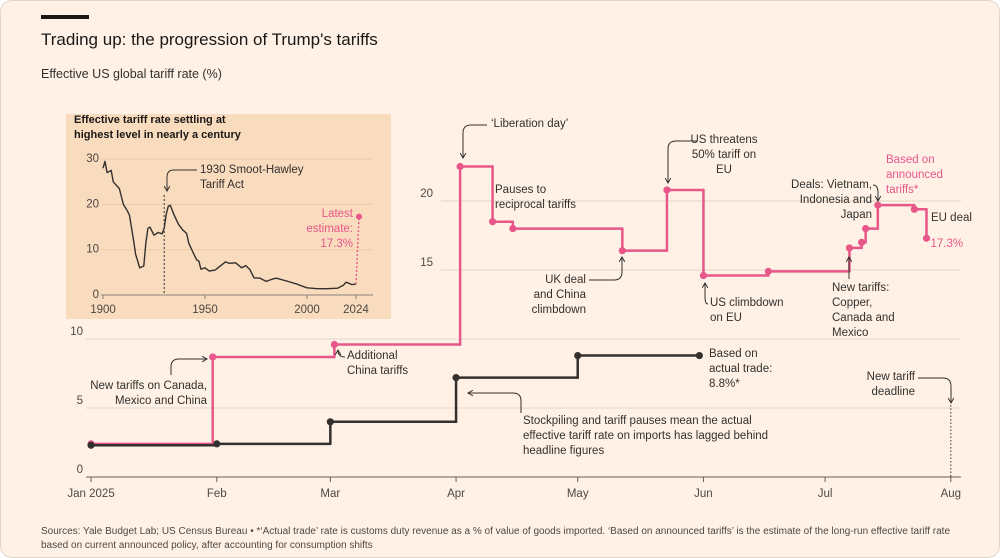 This screenshot has height=558, width=1000. What do you see at coordinates (426, 263) in the screenshot?
I see `y-tick-label: 15` at bounding box center [426, 263].